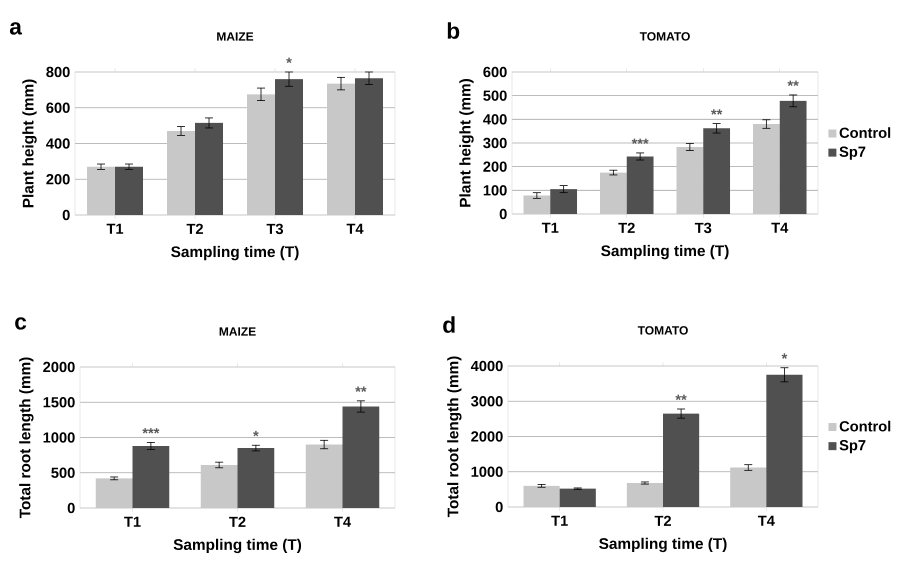  Describe the element at coordinates (20, 323) in the screenshot. I see `text: c` at that location.